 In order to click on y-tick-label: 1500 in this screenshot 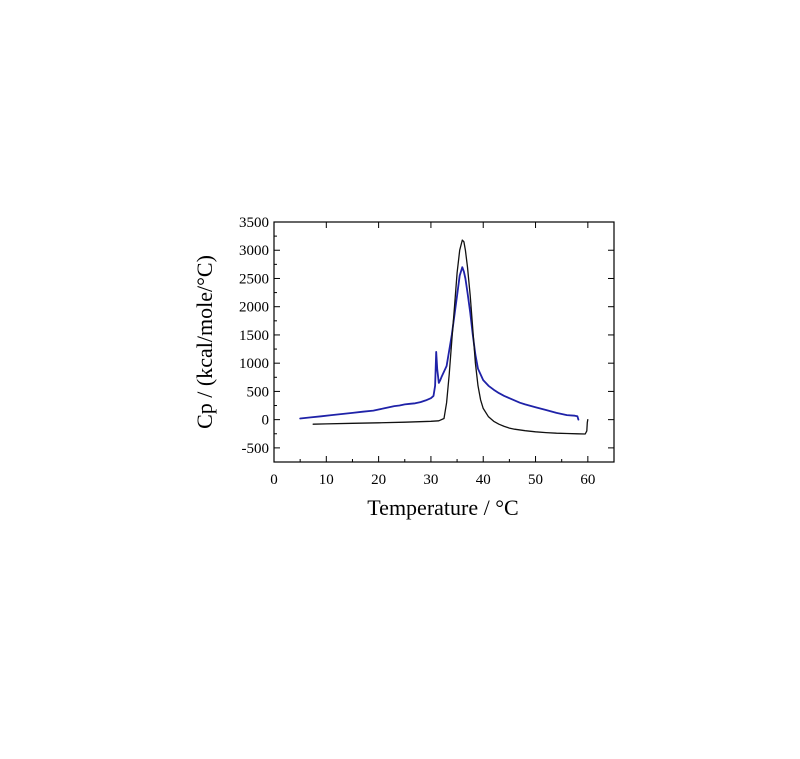, I will do `click(254, 336)`.